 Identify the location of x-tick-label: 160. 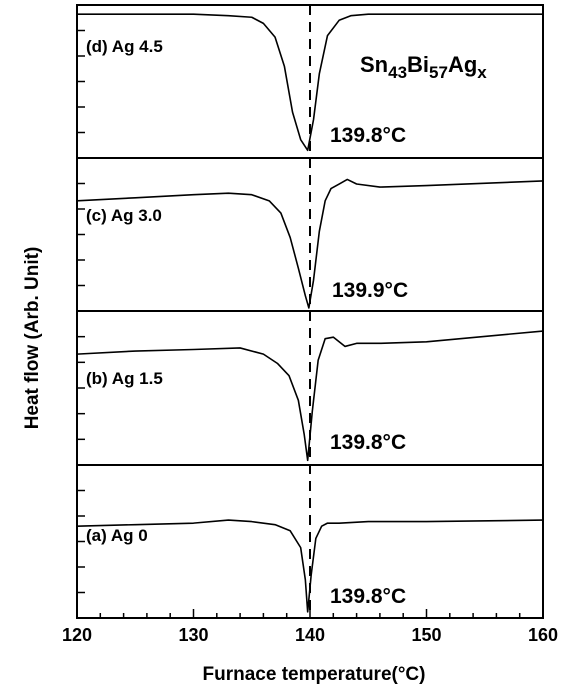
(543, 635).